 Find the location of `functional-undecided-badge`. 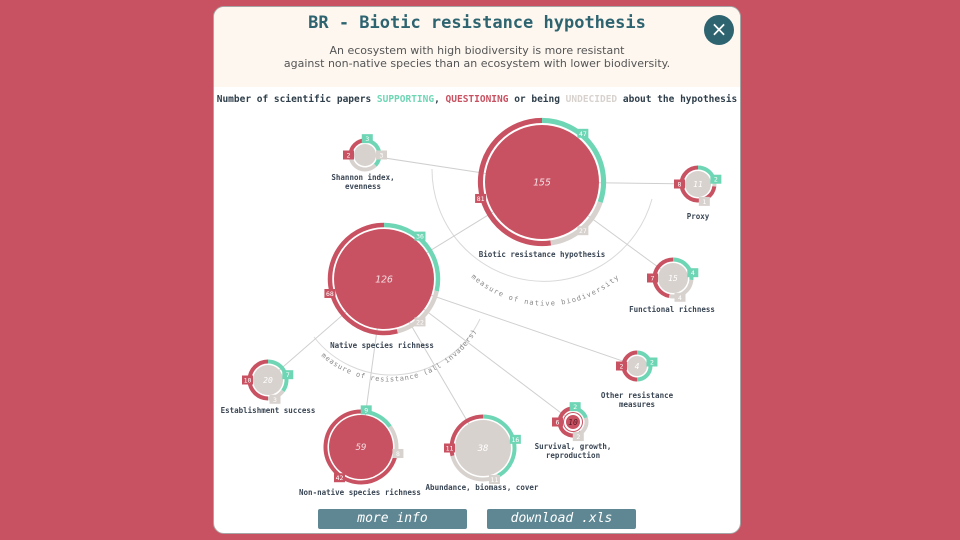

functional-undecided-badge is located at coordinates (680, 297).